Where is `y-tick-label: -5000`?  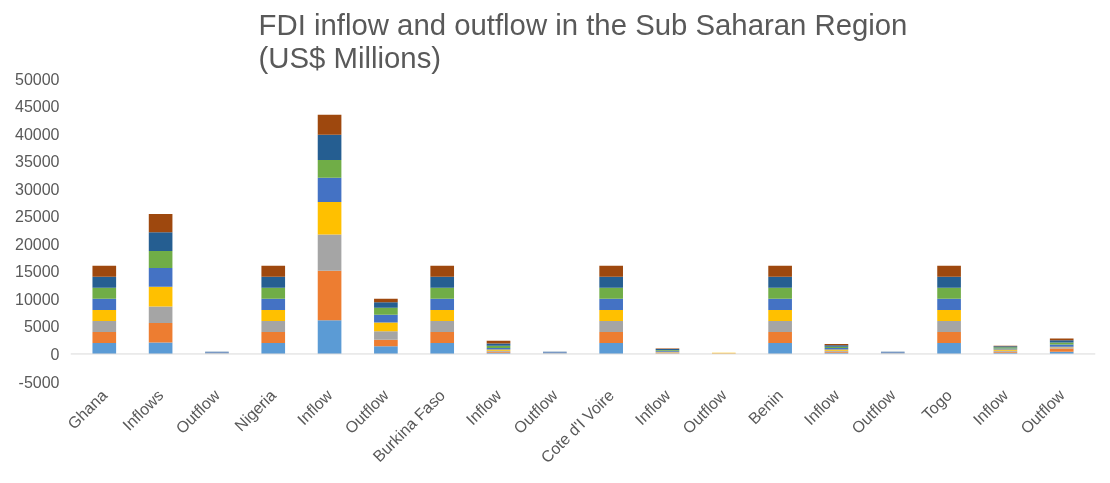
y-tick-label: -5000 is located at coordinates (39, 382).